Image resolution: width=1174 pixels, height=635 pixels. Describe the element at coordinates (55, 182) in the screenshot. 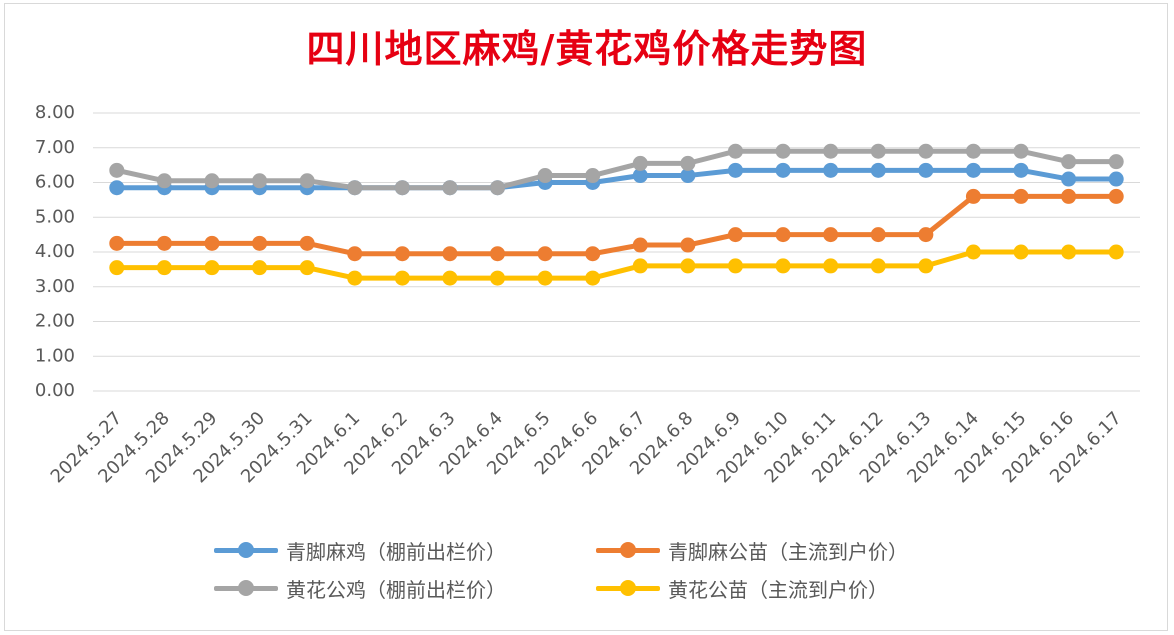

I see `y-tick-label: 6.00` at that location.